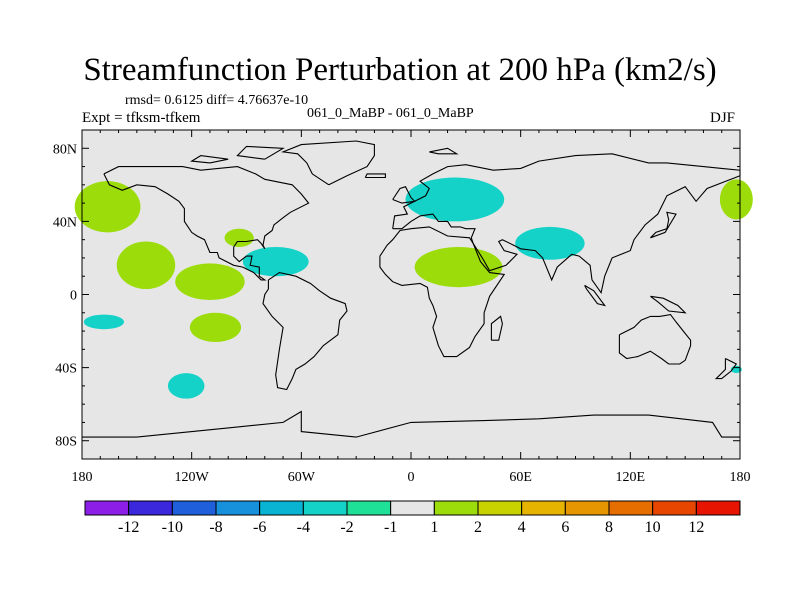 The image size is (800, 600). Describe the element at coordinates (303, 527) in the screenshot. I see `colorbar-label: -4` at that location.